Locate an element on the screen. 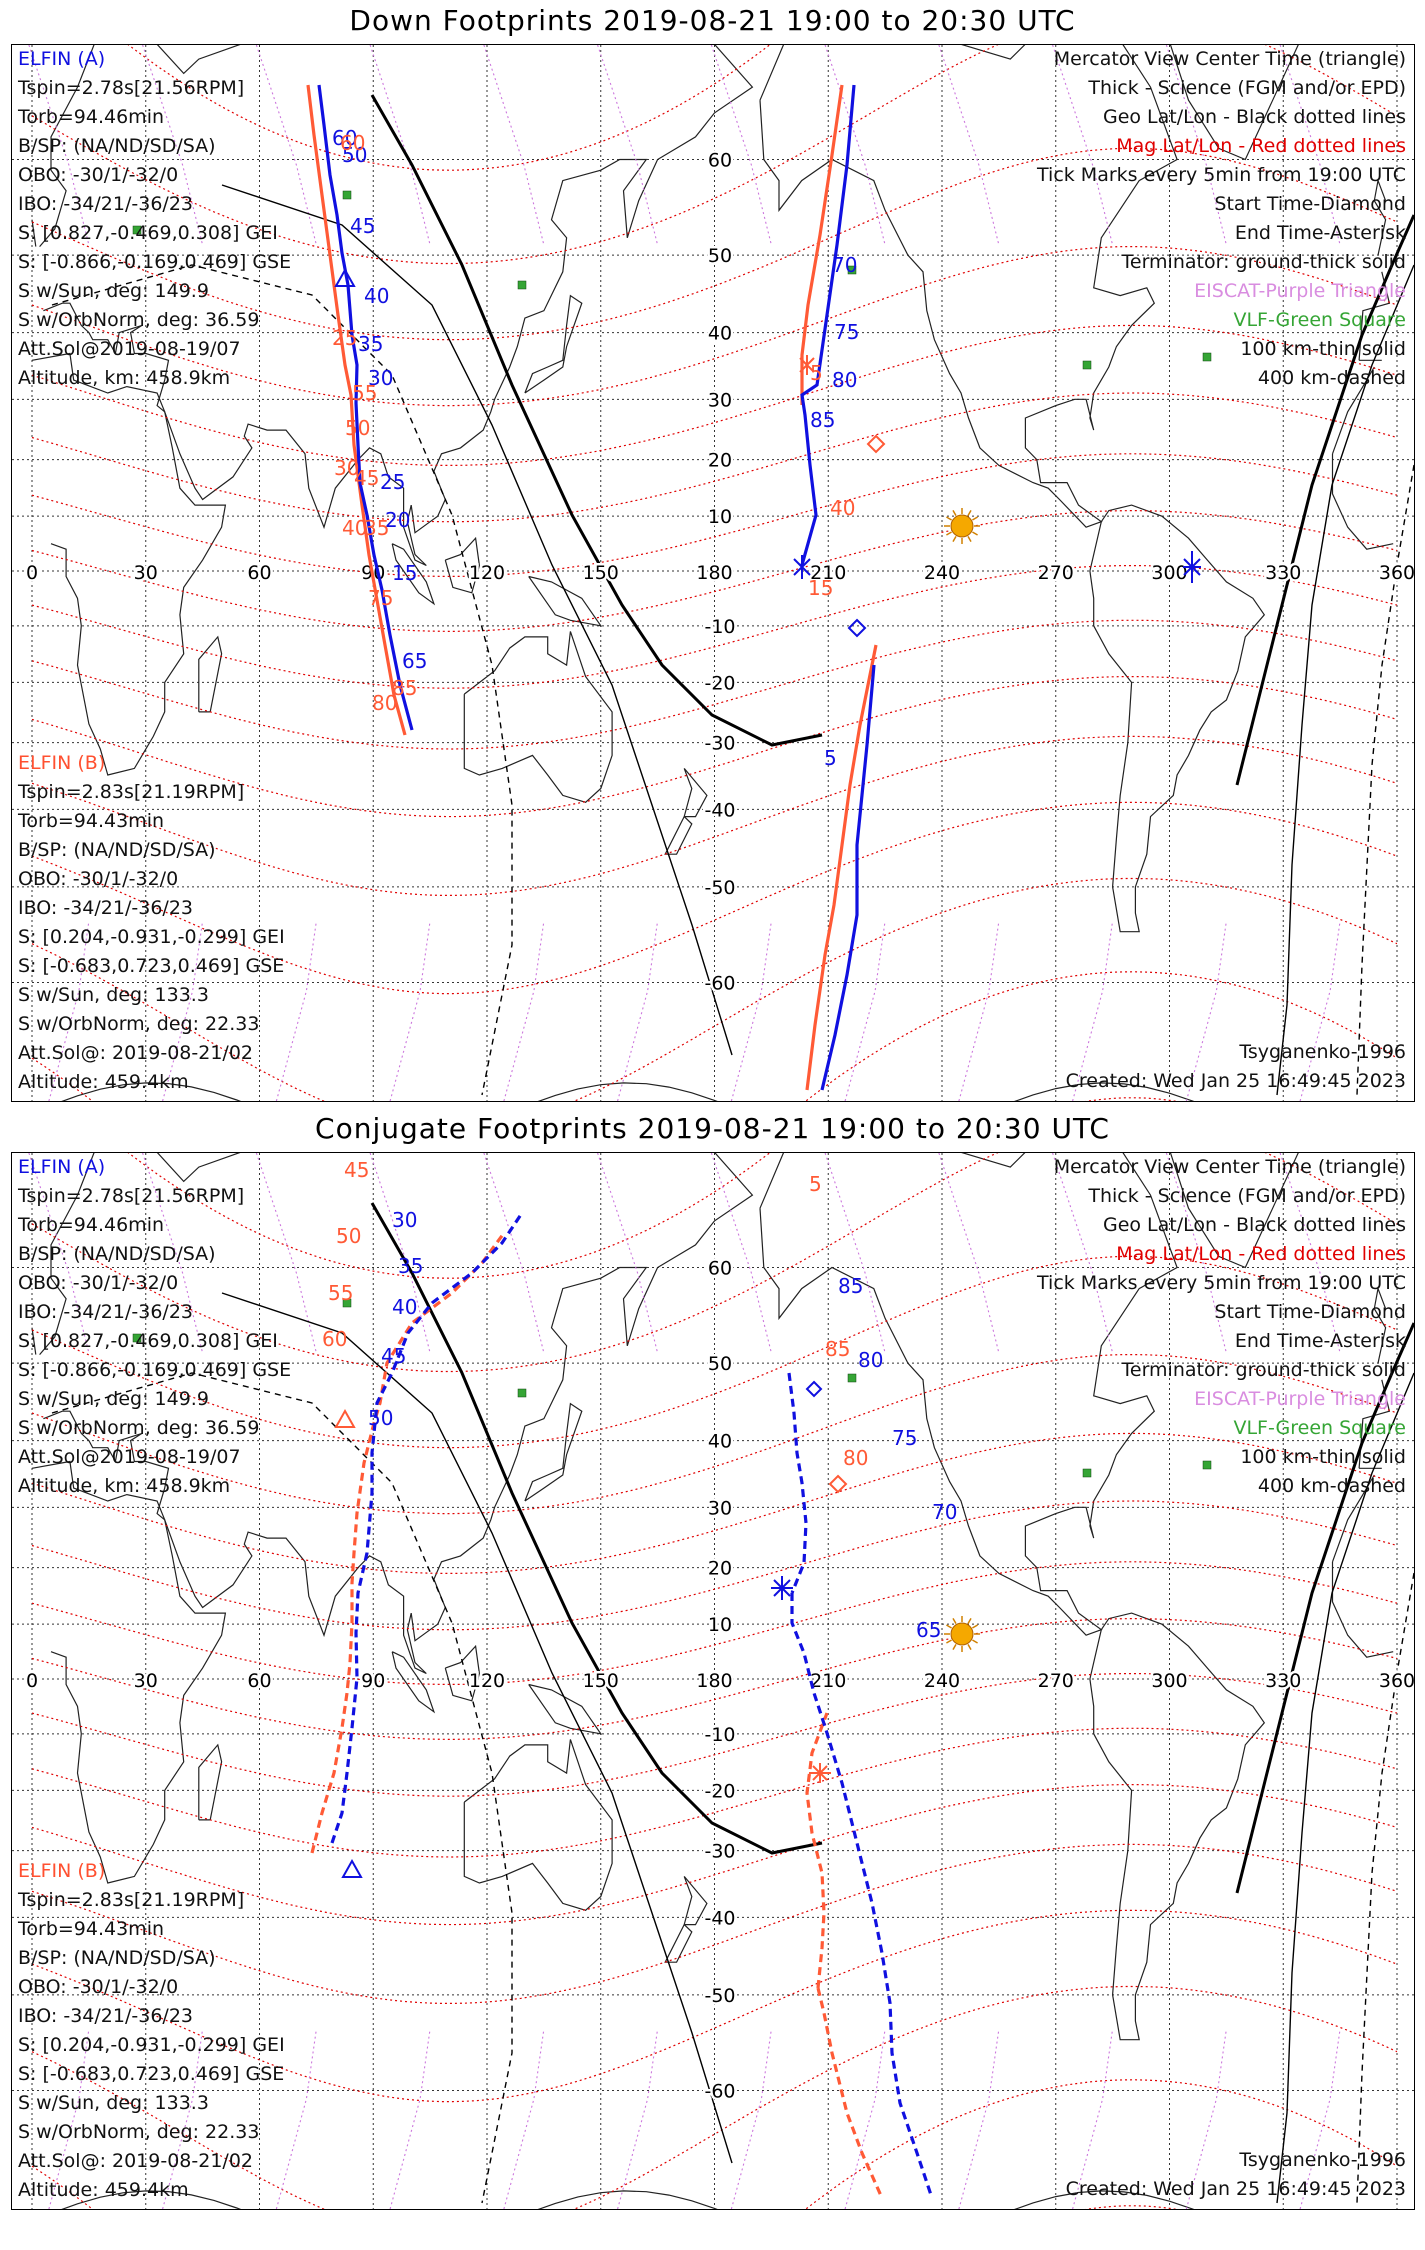 This screenshot has height=2250, width=1425. elfin-a-info-line: S: [-0.866,-0.169,0.469] GSE is located at coordinates (155, 1370).